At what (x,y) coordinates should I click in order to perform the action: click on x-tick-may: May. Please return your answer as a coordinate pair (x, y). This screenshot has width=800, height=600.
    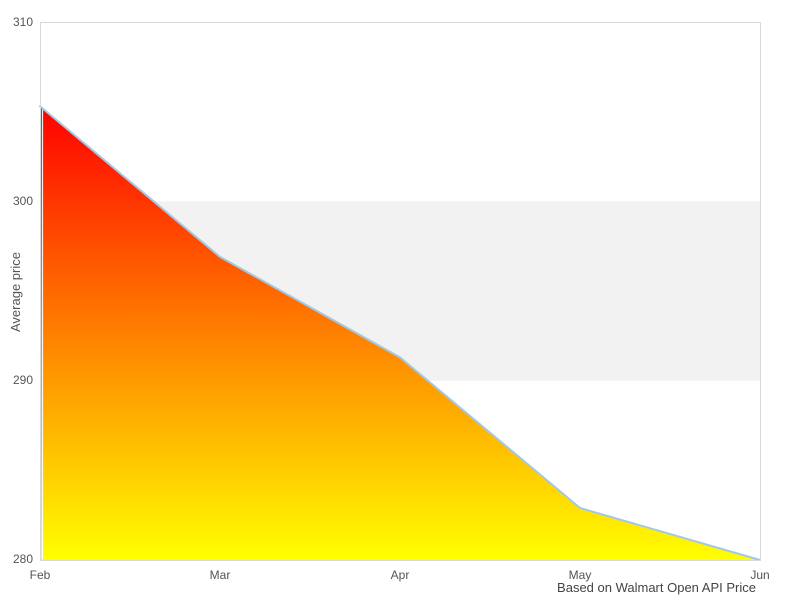
    Looking at the image, I should click on (580, 575).